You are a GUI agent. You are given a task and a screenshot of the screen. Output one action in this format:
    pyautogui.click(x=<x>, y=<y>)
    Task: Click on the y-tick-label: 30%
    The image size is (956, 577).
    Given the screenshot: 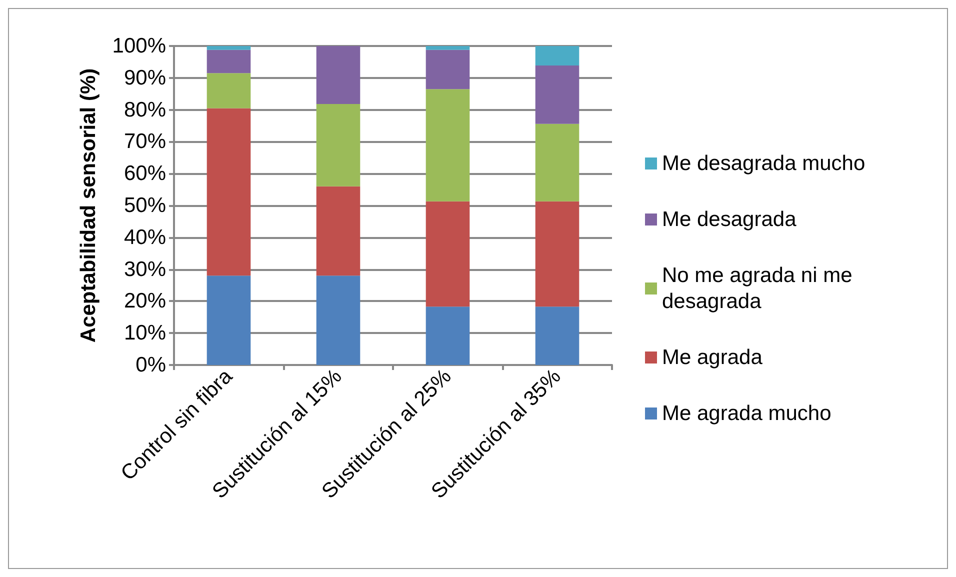 What is the action you would take?
    pyautogui.click(x=145, y=269)
    